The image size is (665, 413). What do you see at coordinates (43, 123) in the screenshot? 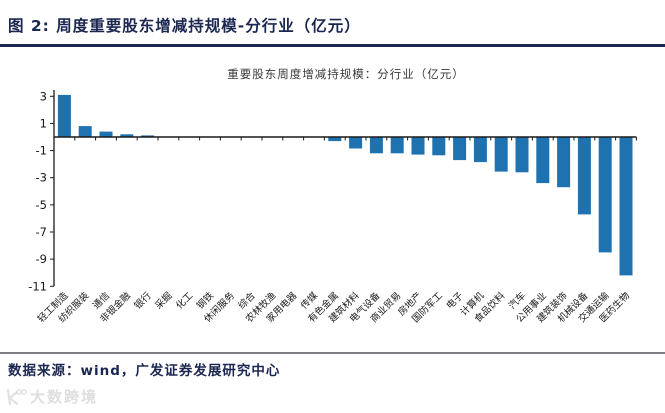
I see `y-axis-tick-label: 1` at bounding box center [43, 123].